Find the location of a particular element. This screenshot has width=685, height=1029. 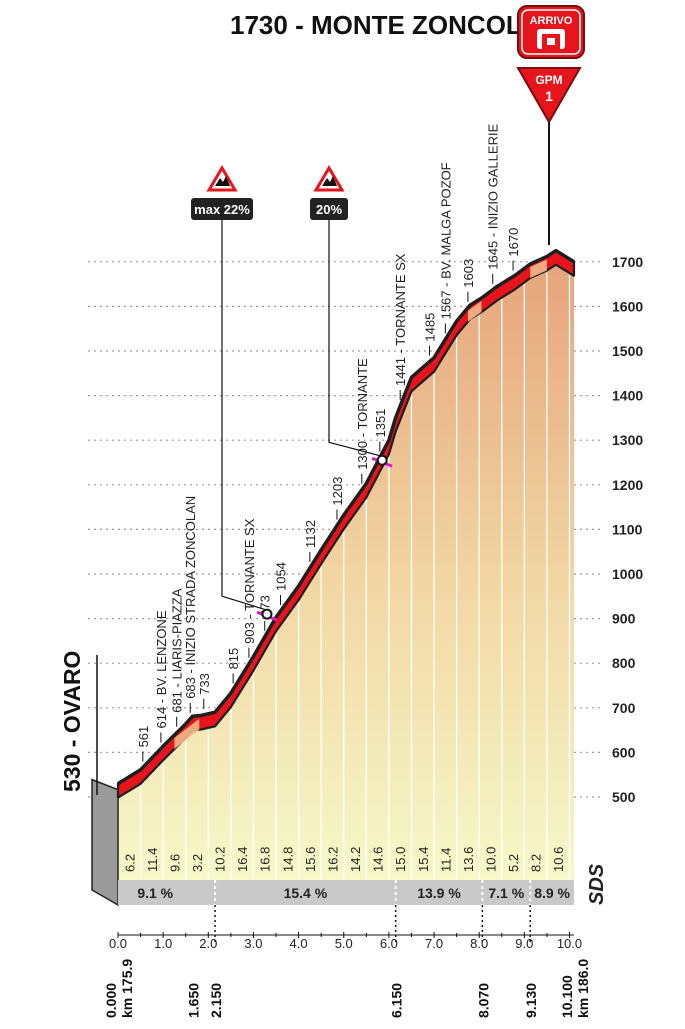

y-tick-1100: 1100 is located at coordinates (627, 529).